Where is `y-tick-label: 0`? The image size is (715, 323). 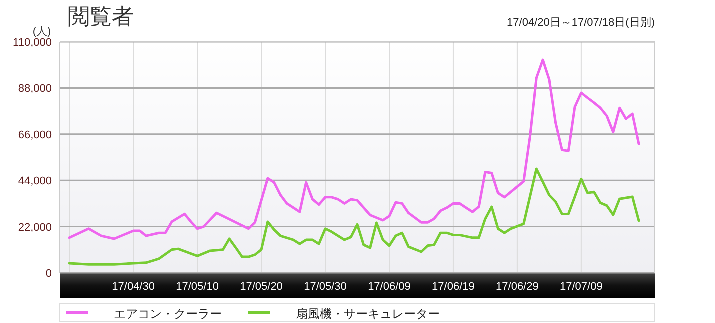
y-tick-label: 0 is located at coordinates (49, 274).